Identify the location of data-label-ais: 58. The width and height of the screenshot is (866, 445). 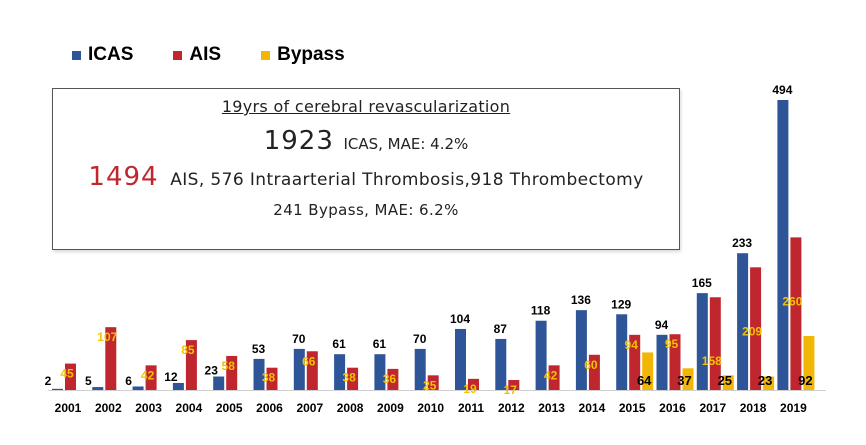
(229, 366).